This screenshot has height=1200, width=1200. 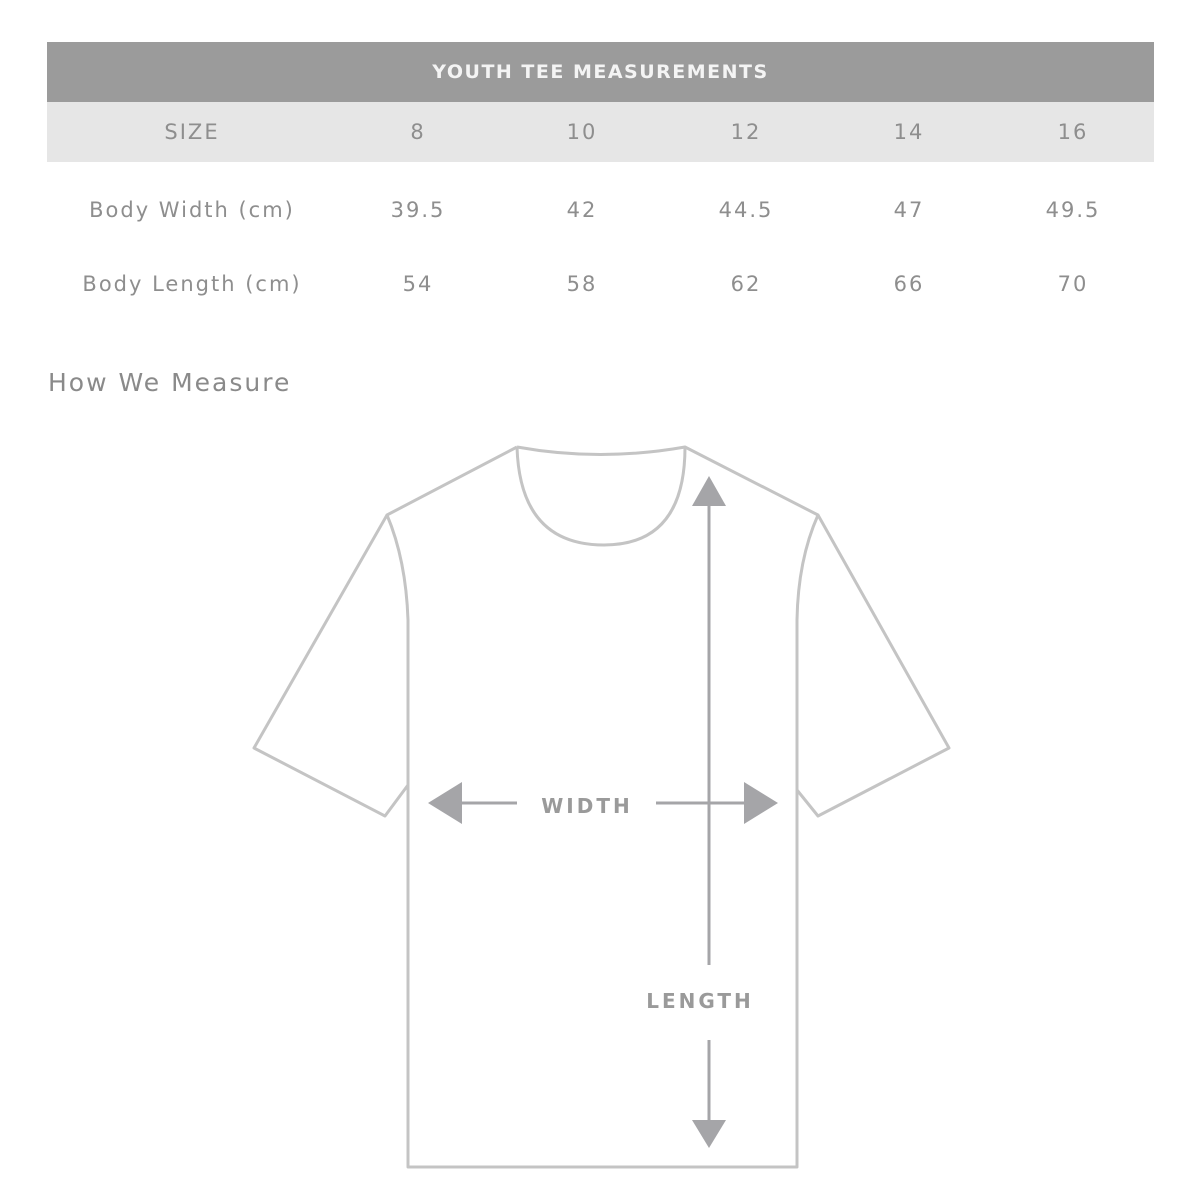 I want to click on width-arrow, so click(x=603, y=803).